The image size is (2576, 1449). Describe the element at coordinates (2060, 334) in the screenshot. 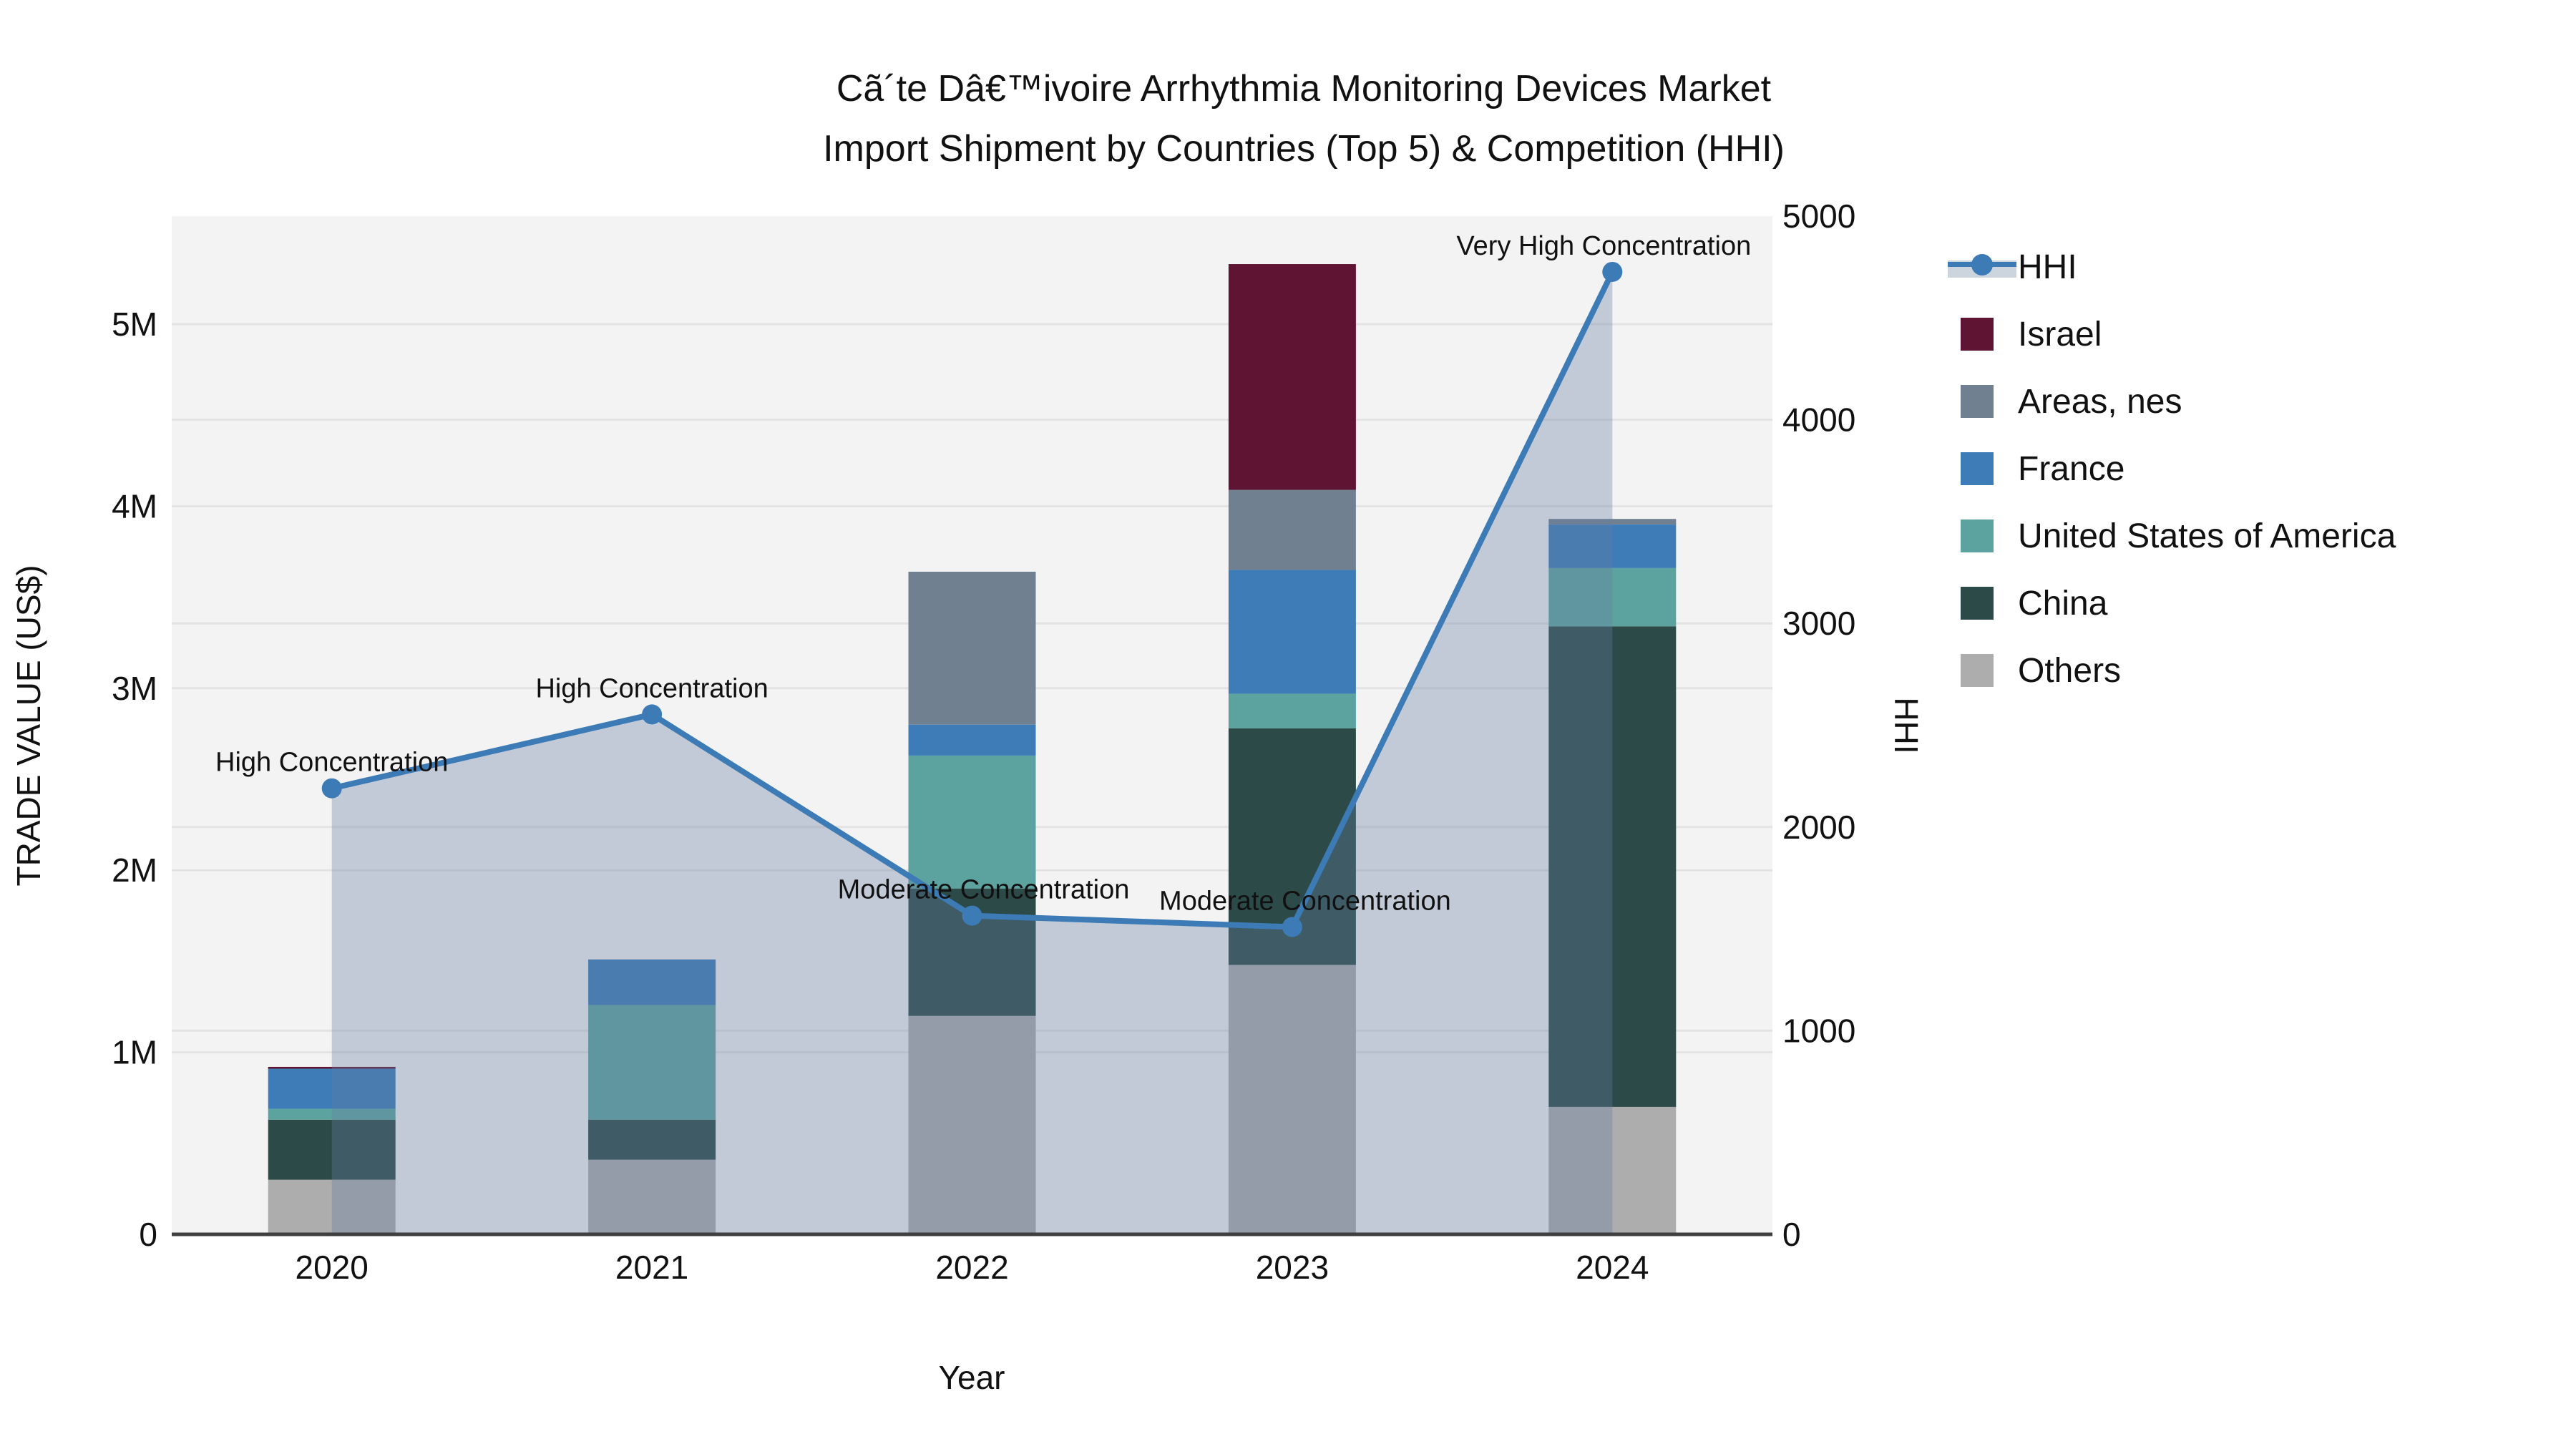

I see `legend-label: Israel` at that location.